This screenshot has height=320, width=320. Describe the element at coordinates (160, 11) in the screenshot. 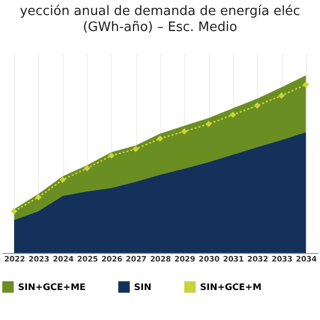

I see `chart-title: yección anual de demanda de energía eléc` at that location.